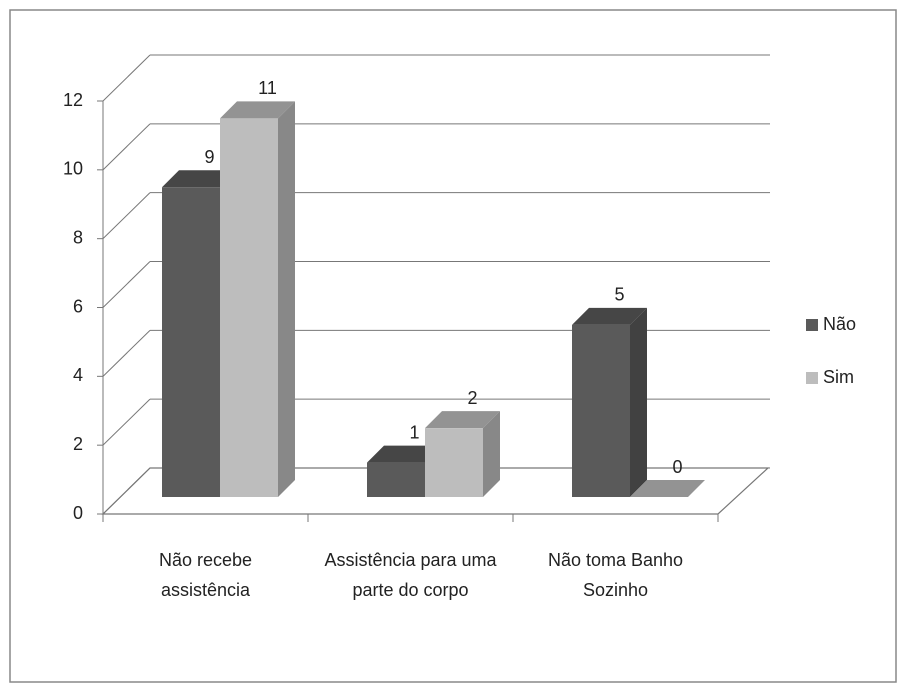 The height and width of the screenshot is (683, 899). What do you see at coordinates (78, 237) in the screenshot?
I see `y-tick-label: 8` at bounding box center [78, 237].